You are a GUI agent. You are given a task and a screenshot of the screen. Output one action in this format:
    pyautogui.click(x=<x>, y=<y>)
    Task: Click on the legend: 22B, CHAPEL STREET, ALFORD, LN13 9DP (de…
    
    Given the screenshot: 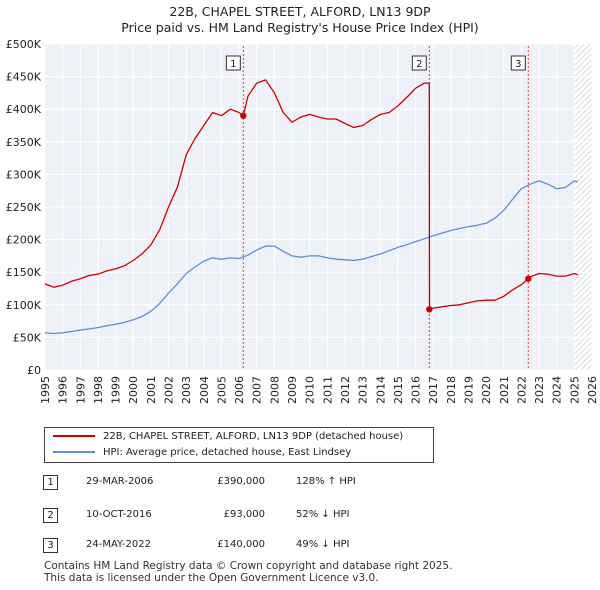 What is the action you would take?
    pyautogui.click(x=239, y=445)
    